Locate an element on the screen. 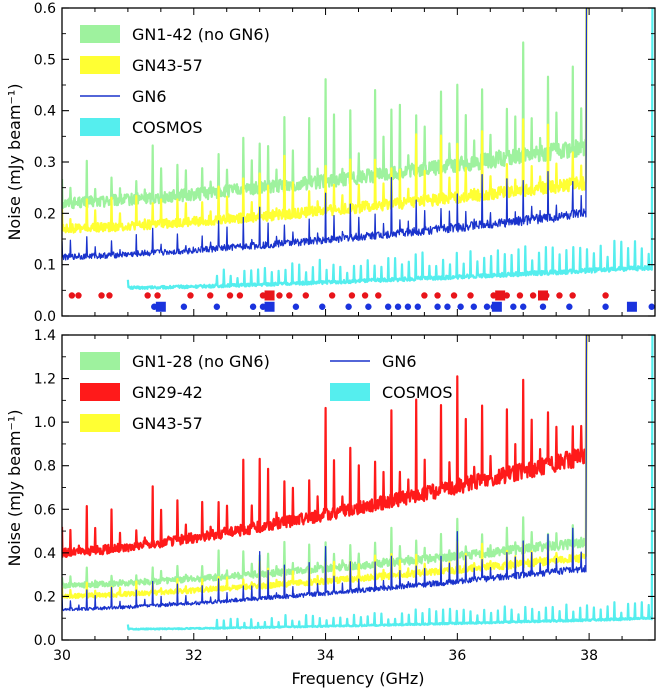 Image resolution: width=664 pixels, height=693 pixels. bottom-legend: GN1-28 (no GN6) GN29-42 GN43-57 GN6 COSMOS is located at coordinates (266, 392).